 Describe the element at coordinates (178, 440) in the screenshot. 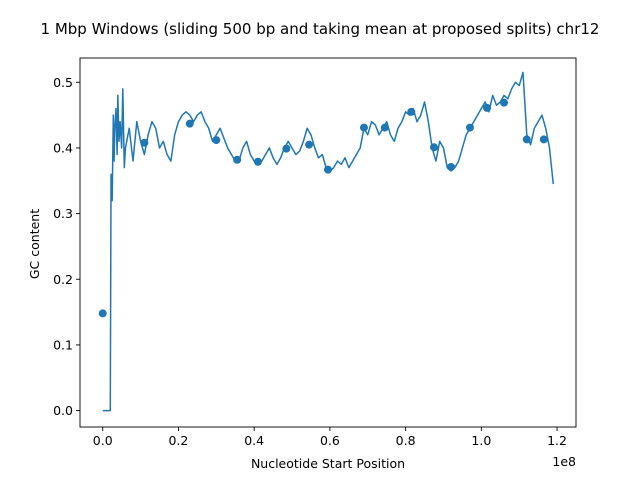

I see `x-tick-label: 0.2` at that location.